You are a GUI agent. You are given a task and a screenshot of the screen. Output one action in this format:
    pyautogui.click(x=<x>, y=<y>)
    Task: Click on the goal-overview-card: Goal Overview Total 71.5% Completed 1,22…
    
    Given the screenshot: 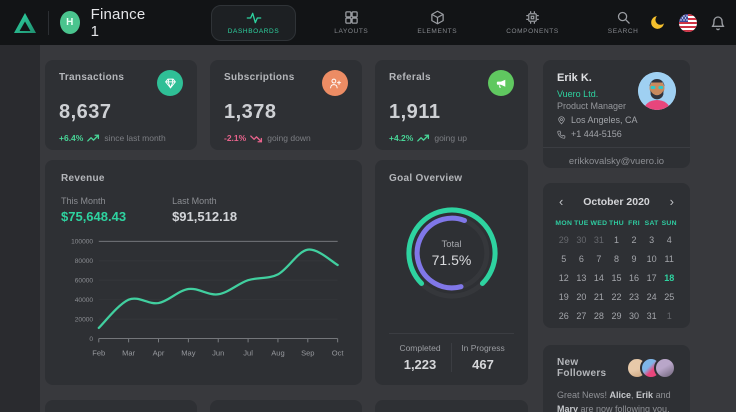 What is the action you would take?
    pyautogui.click(x=451, y=272)
    